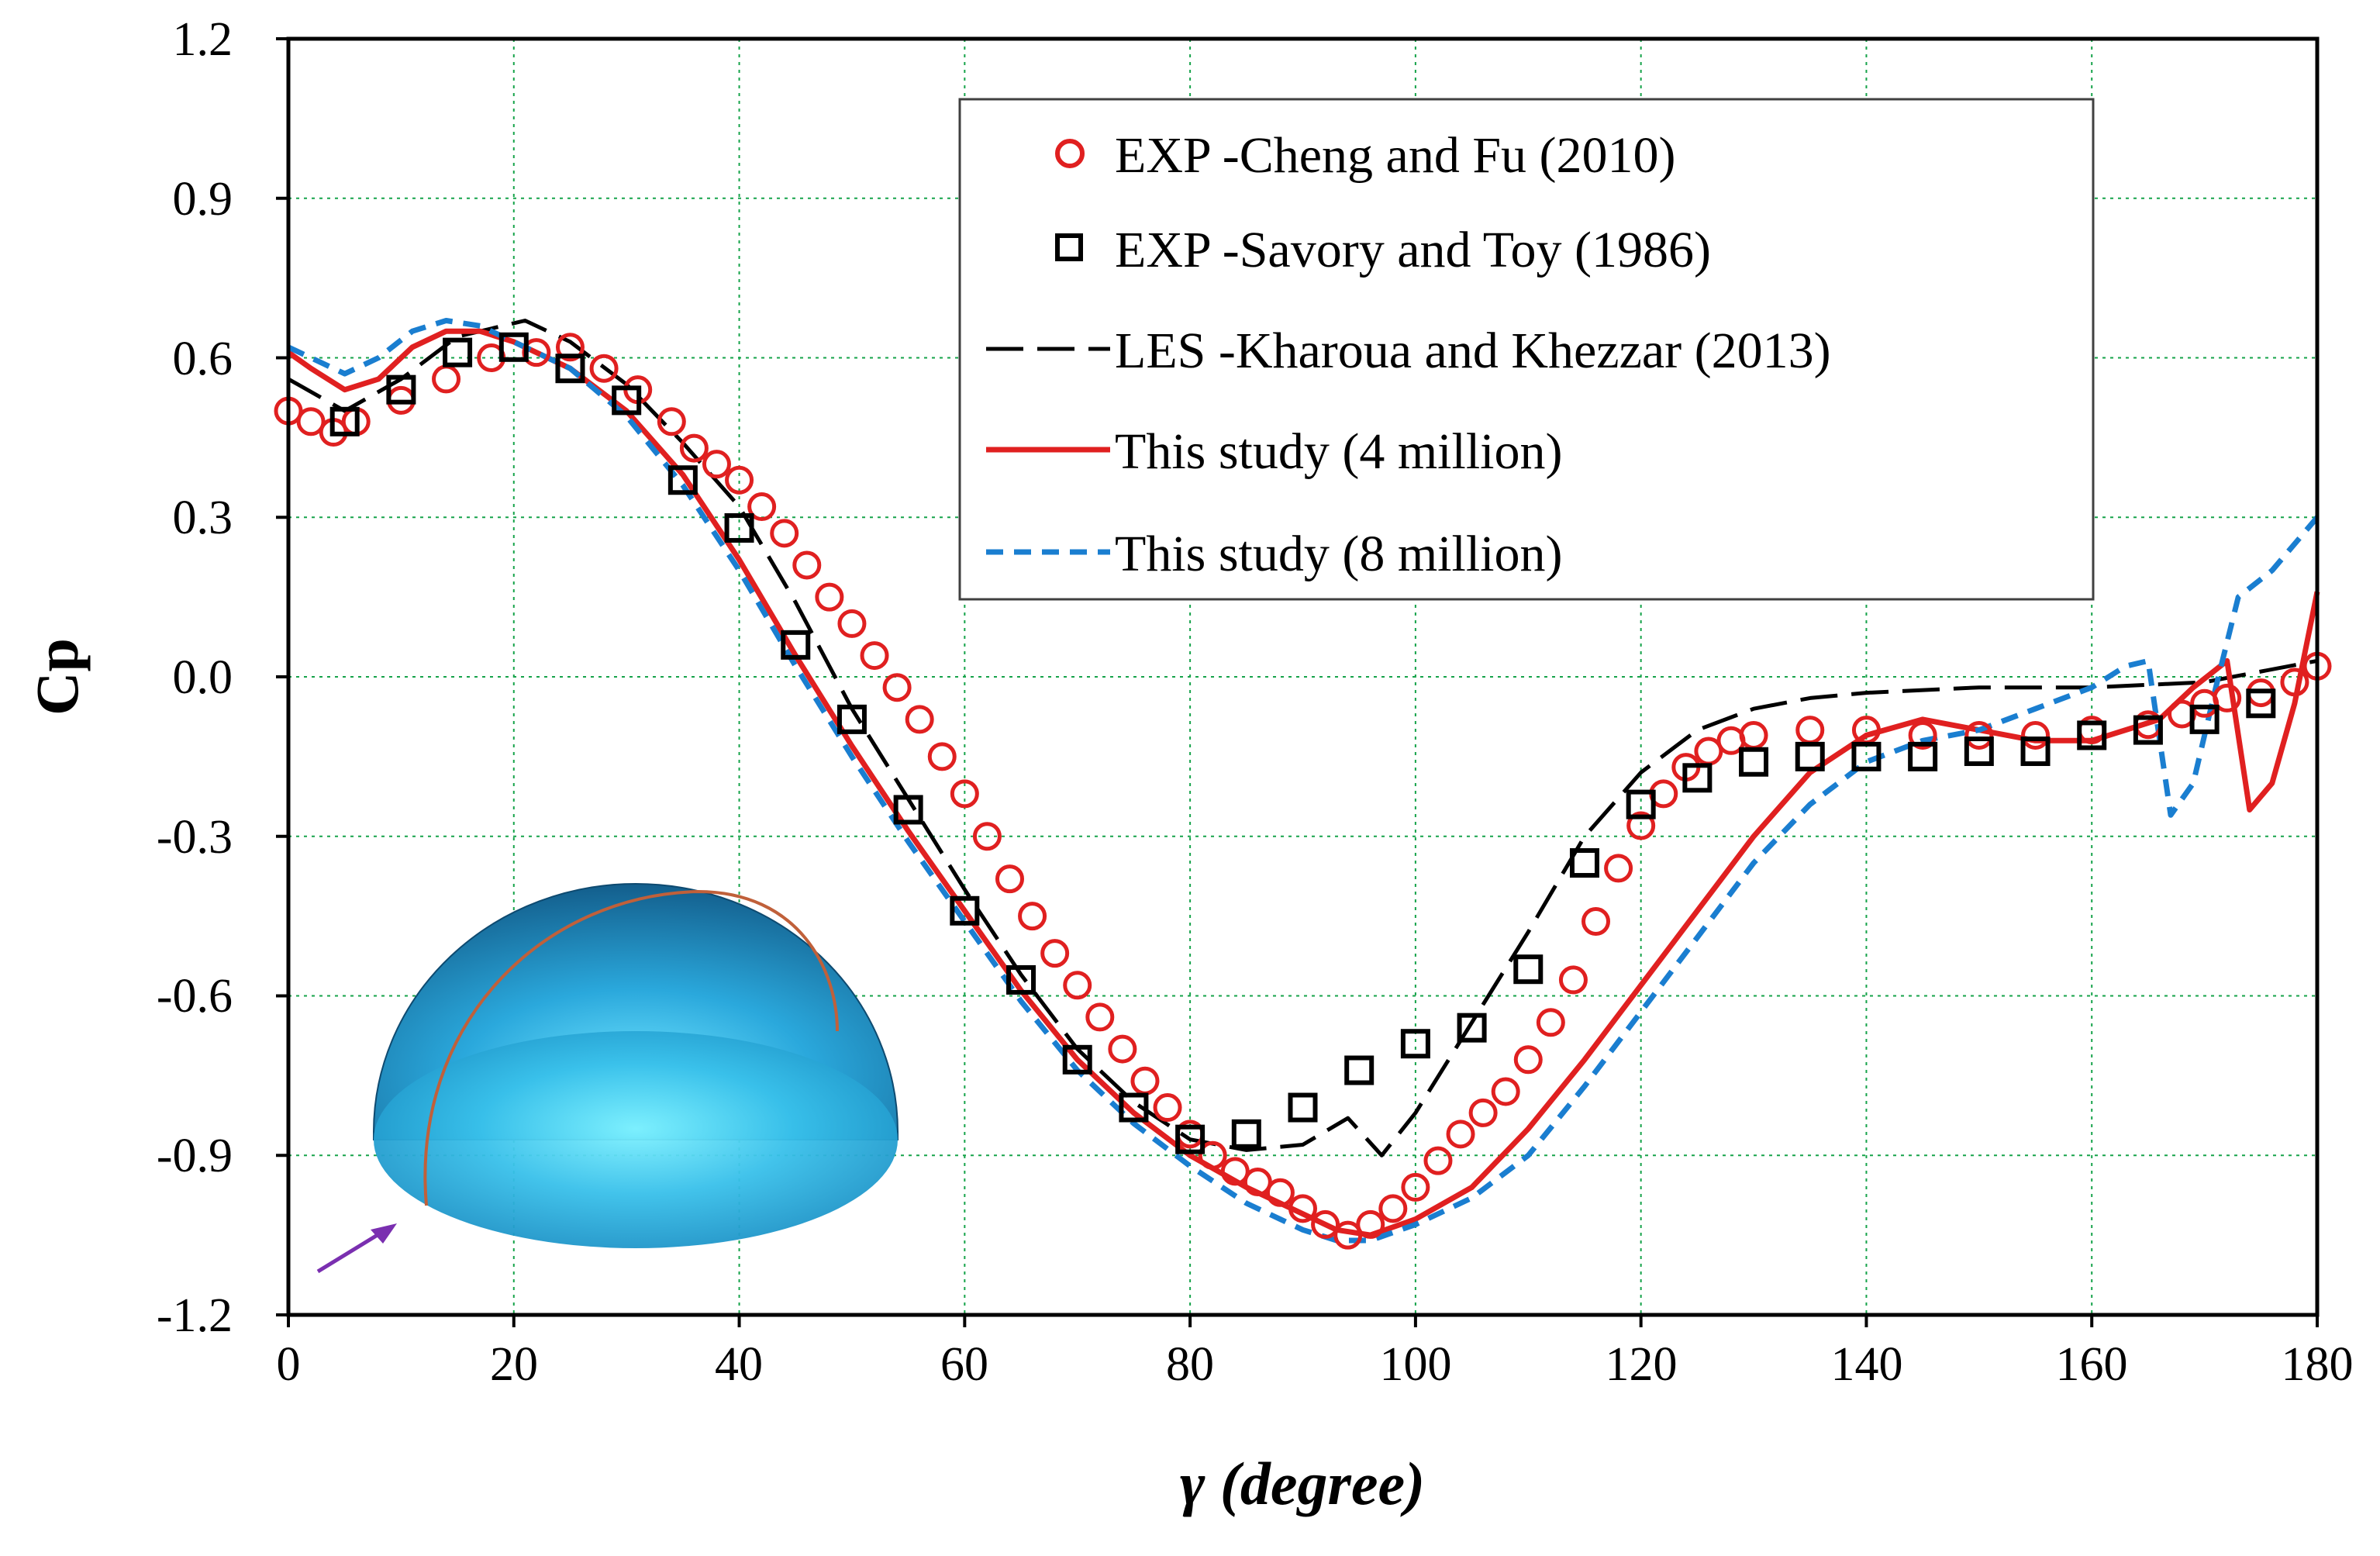  Describe the element at coordinates (195, 1156) in the screenshot. I see `y-tick-label: -0.9` at that location.